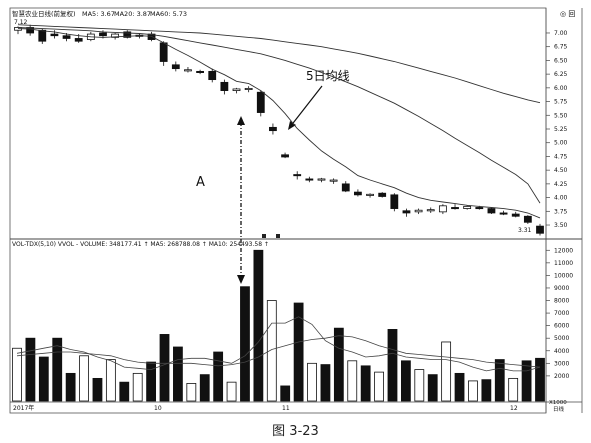 The height and width of the screenshot is (443, 591). I want to click on price-tick-label: 6.75, so click(561, 47).